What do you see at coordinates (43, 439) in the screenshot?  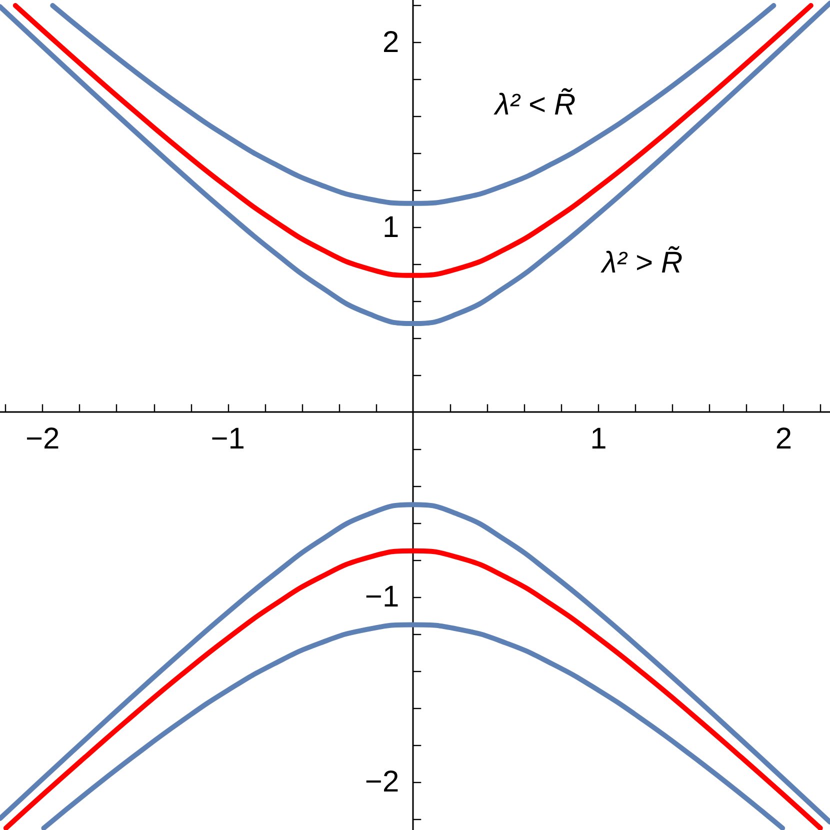 I see `x-tick-label: −2` at bounding box center [43, 439].